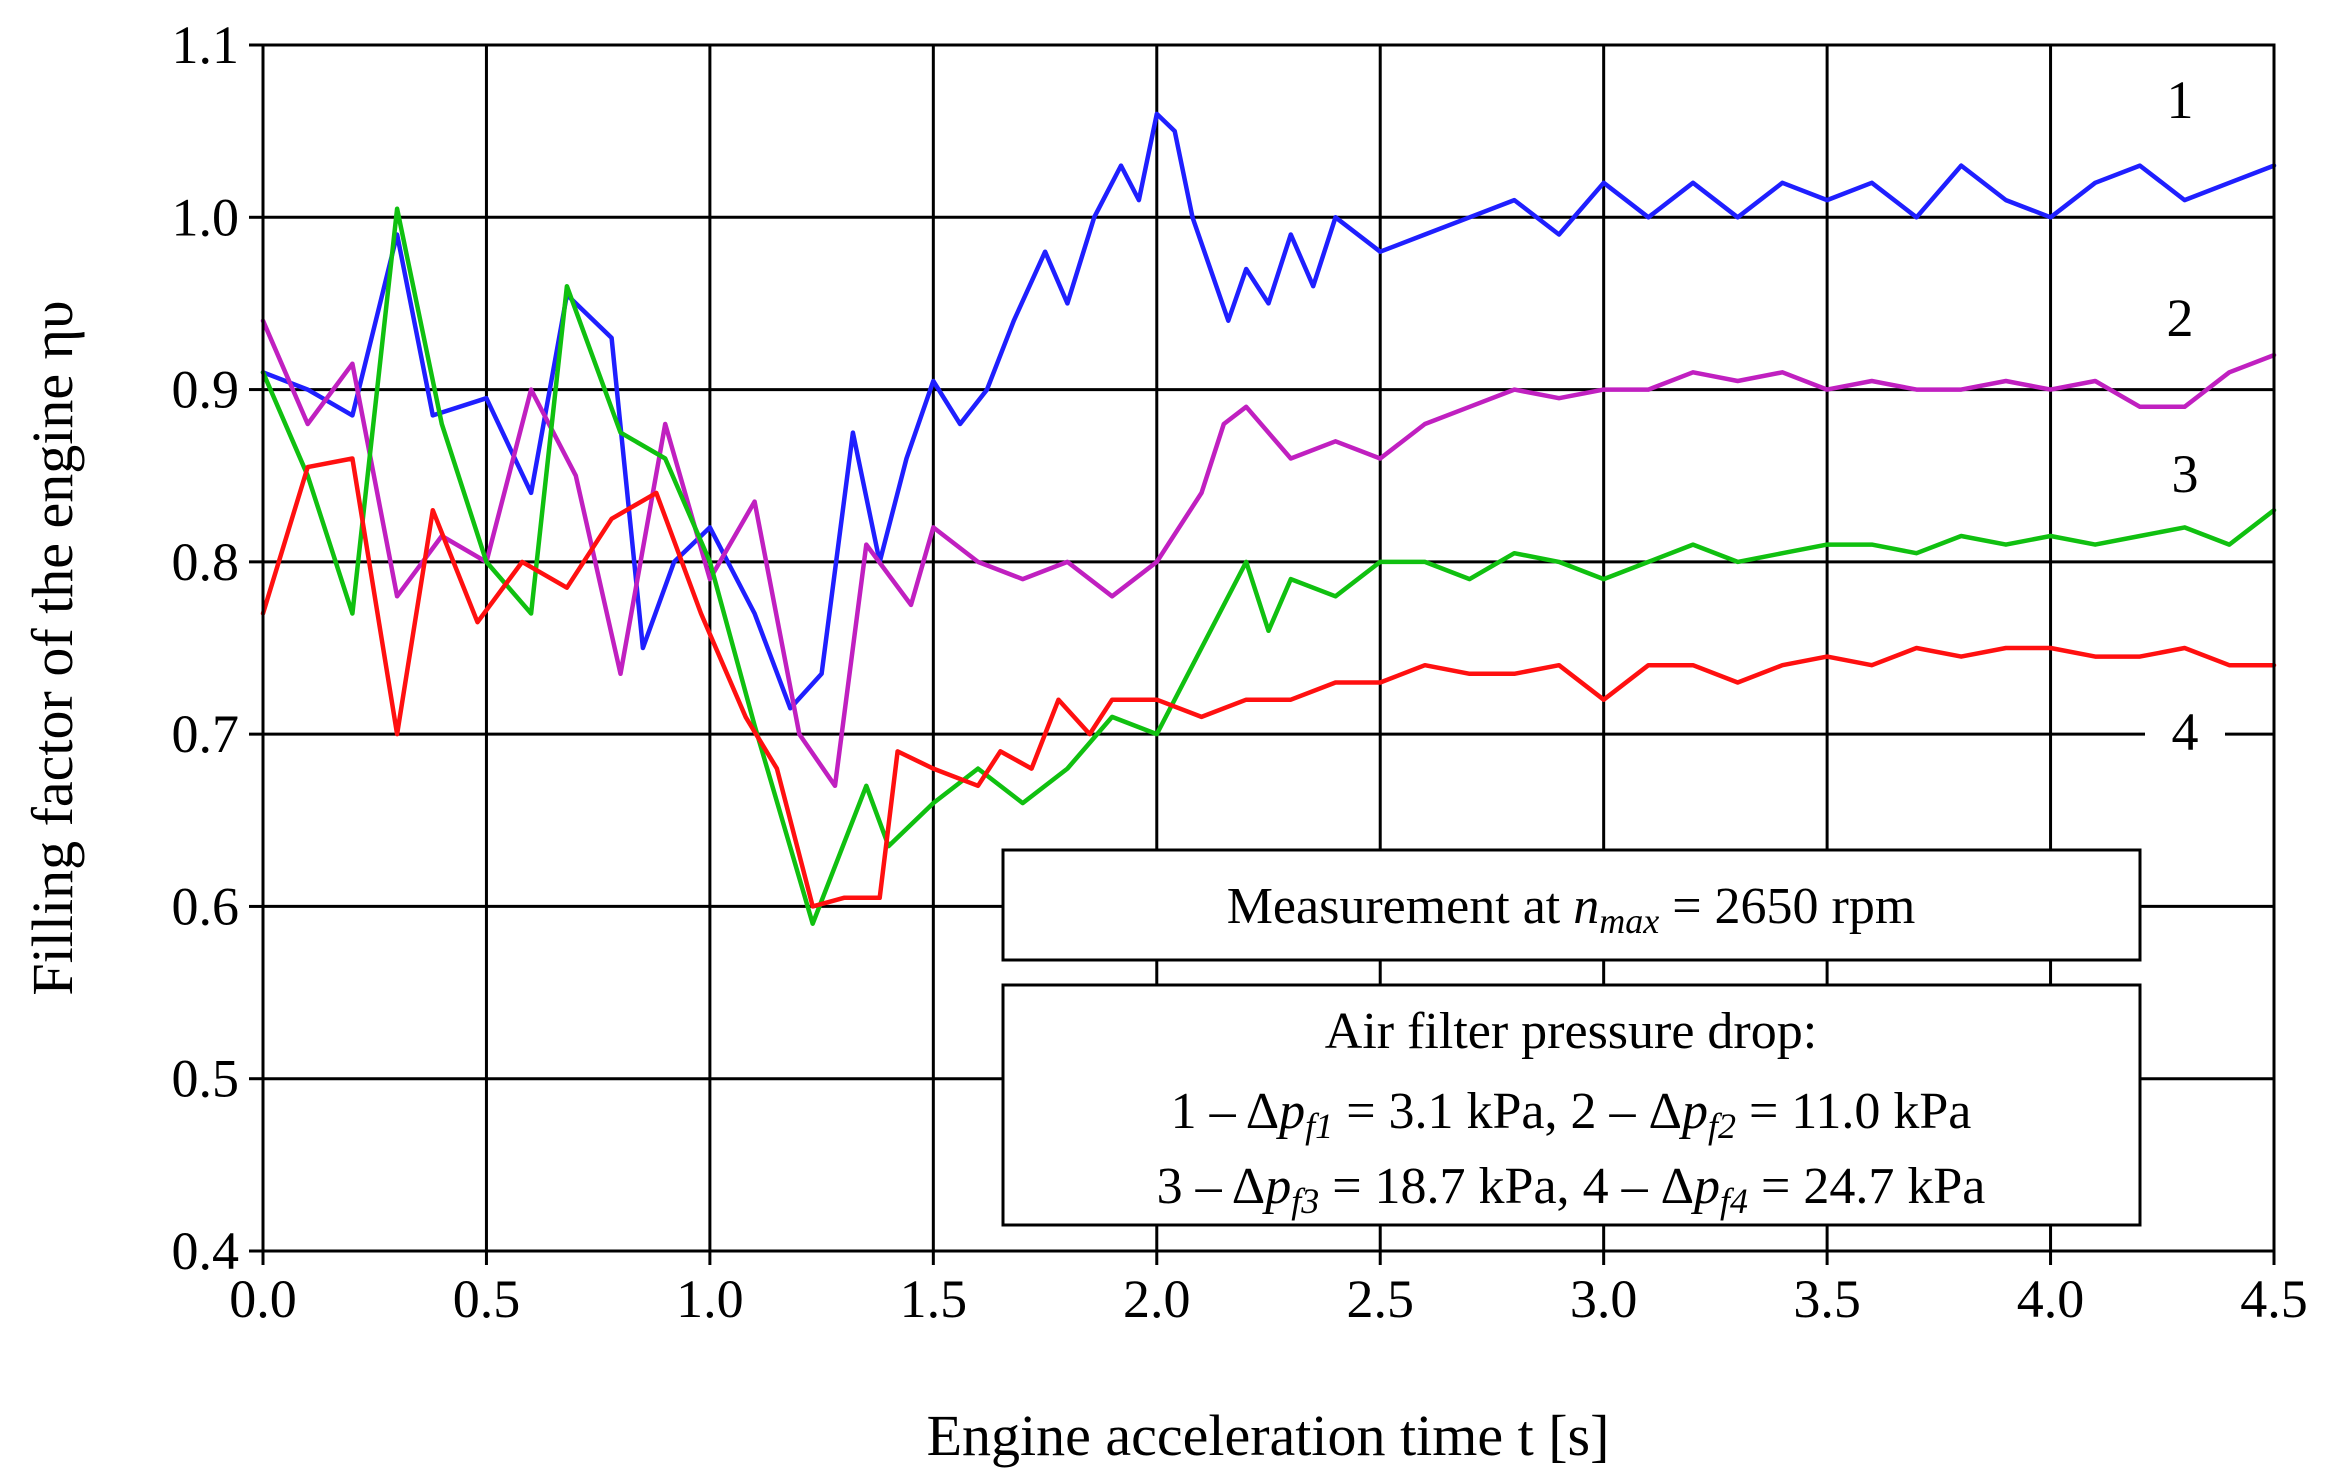 The image size is (2327, 1479). What do you see at coordinates (710, 1299) in the screenshot?
I see `x-tick-label: 1.0` at bounding box center [710, 1299].